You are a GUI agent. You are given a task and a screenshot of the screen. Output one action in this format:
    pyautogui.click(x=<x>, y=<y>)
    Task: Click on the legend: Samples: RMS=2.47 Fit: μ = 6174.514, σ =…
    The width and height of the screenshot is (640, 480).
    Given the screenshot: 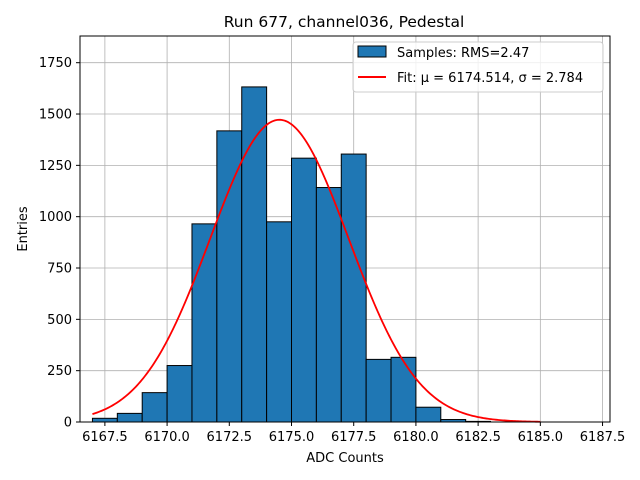 What is the action you would take?
    pyautogui.click(x=478, y=67)
    